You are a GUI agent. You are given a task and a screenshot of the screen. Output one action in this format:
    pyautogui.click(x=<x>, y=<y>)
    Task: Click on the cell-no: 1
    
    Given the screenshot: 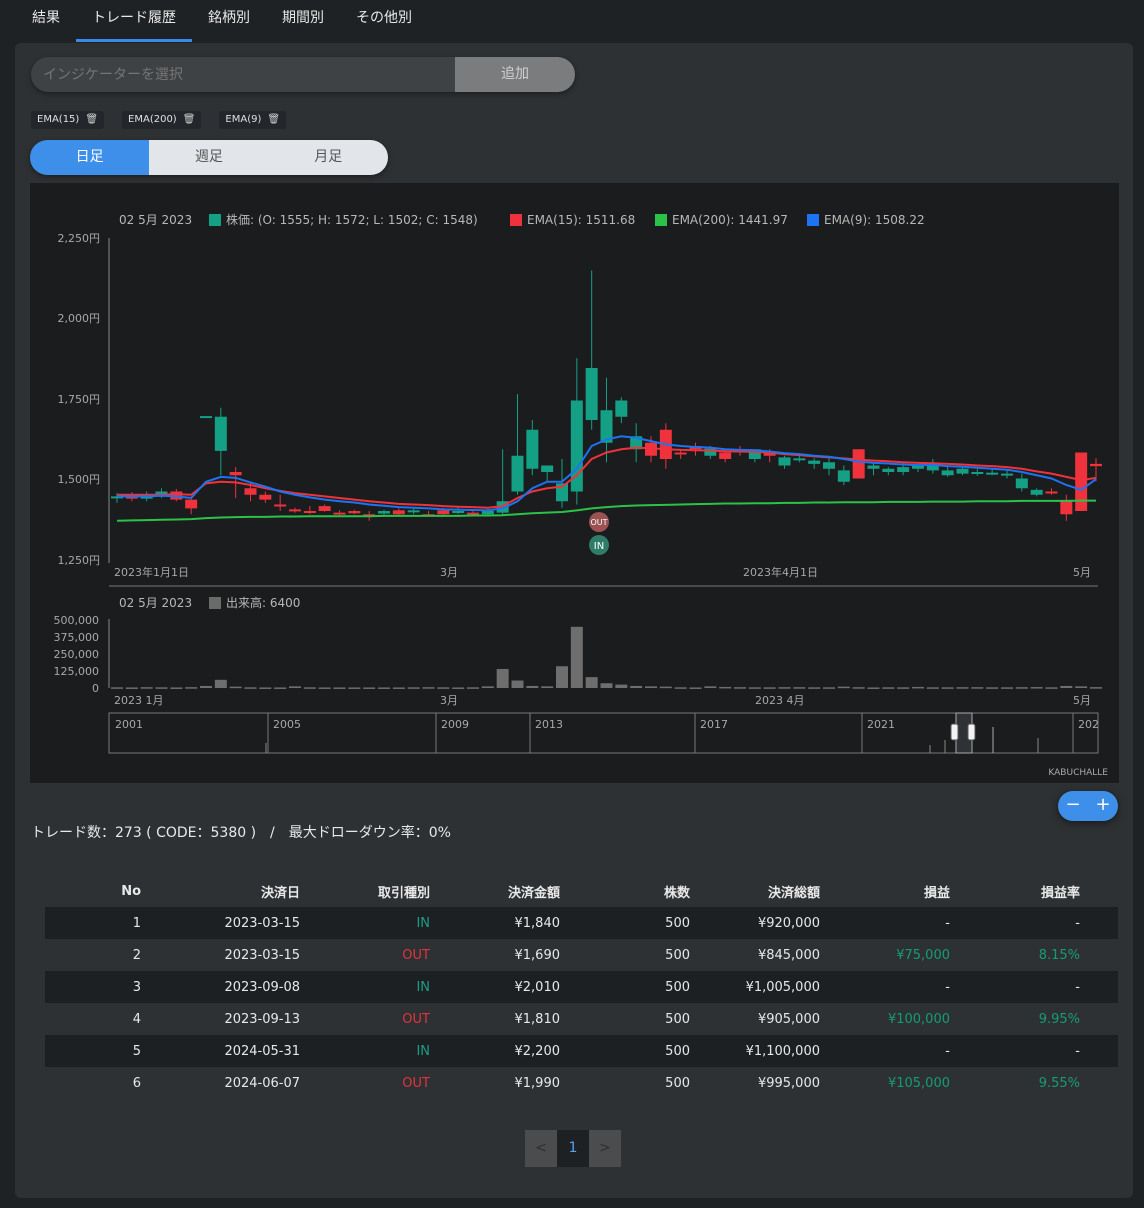 What is the action you would take?
    pyautogui.click(x=93, y=923)
    